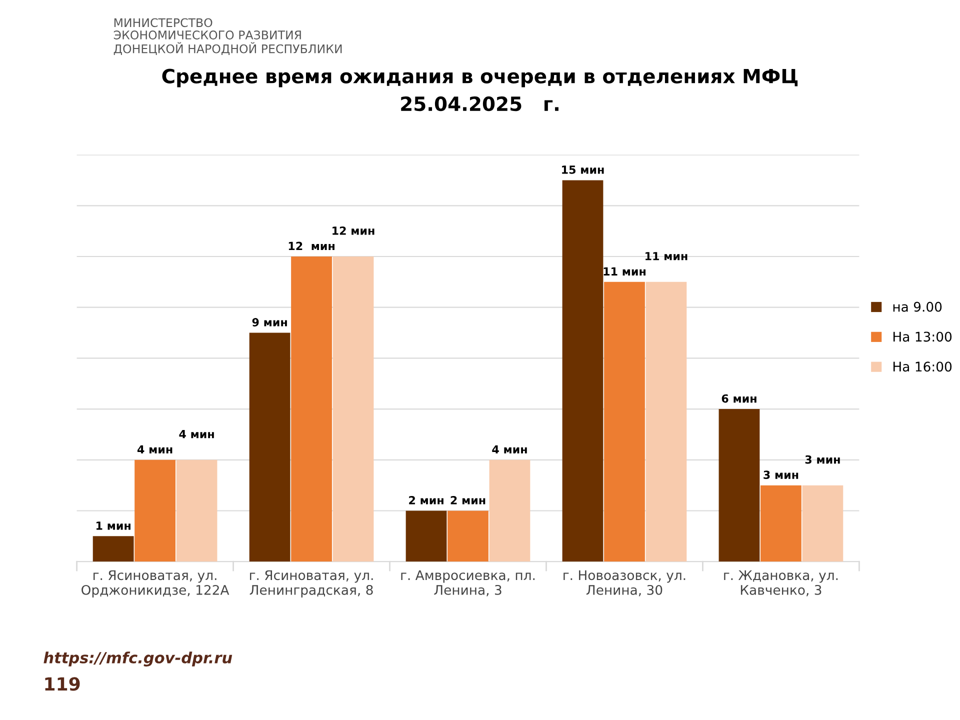 This screenshot has height=720, width=960. What do you see at coordinates (781, 583) in the screenshot?
I see `x-tick-label: г. Ждановка, ул. Кавченко, 3` at bounding box center [781, 583].